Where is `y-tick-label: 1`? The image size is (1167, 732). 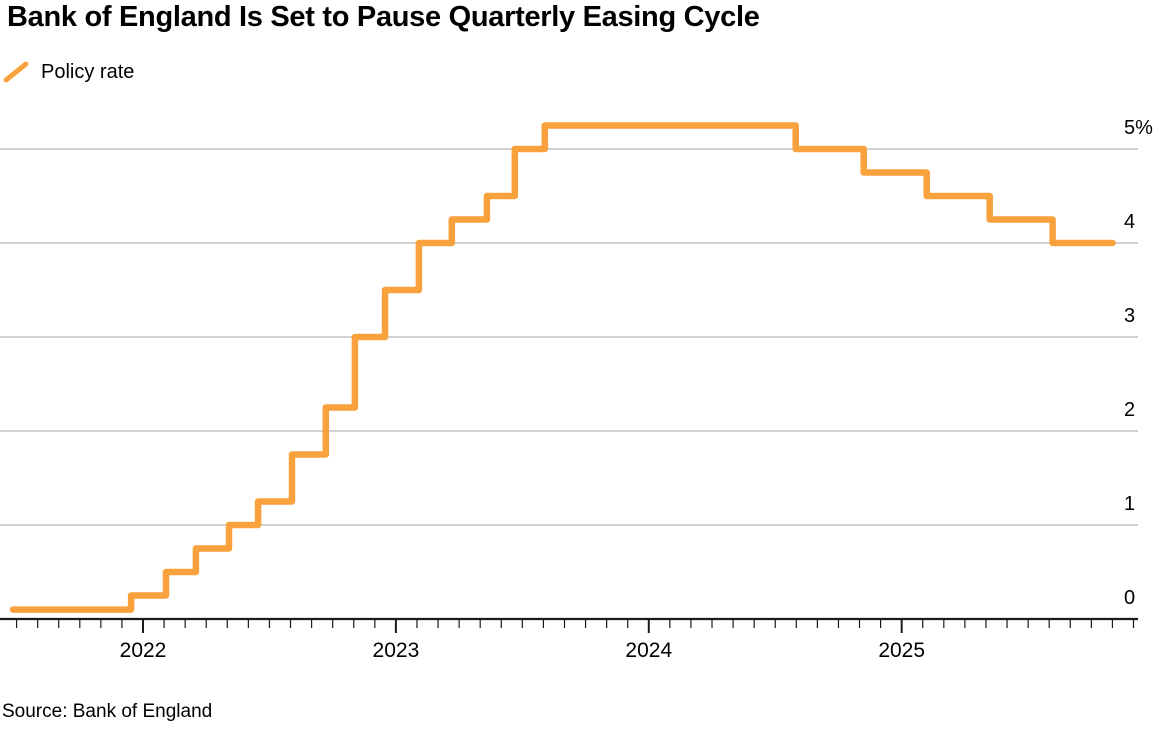 y-tick-label: 1 is located at coordinates (1129, 504).